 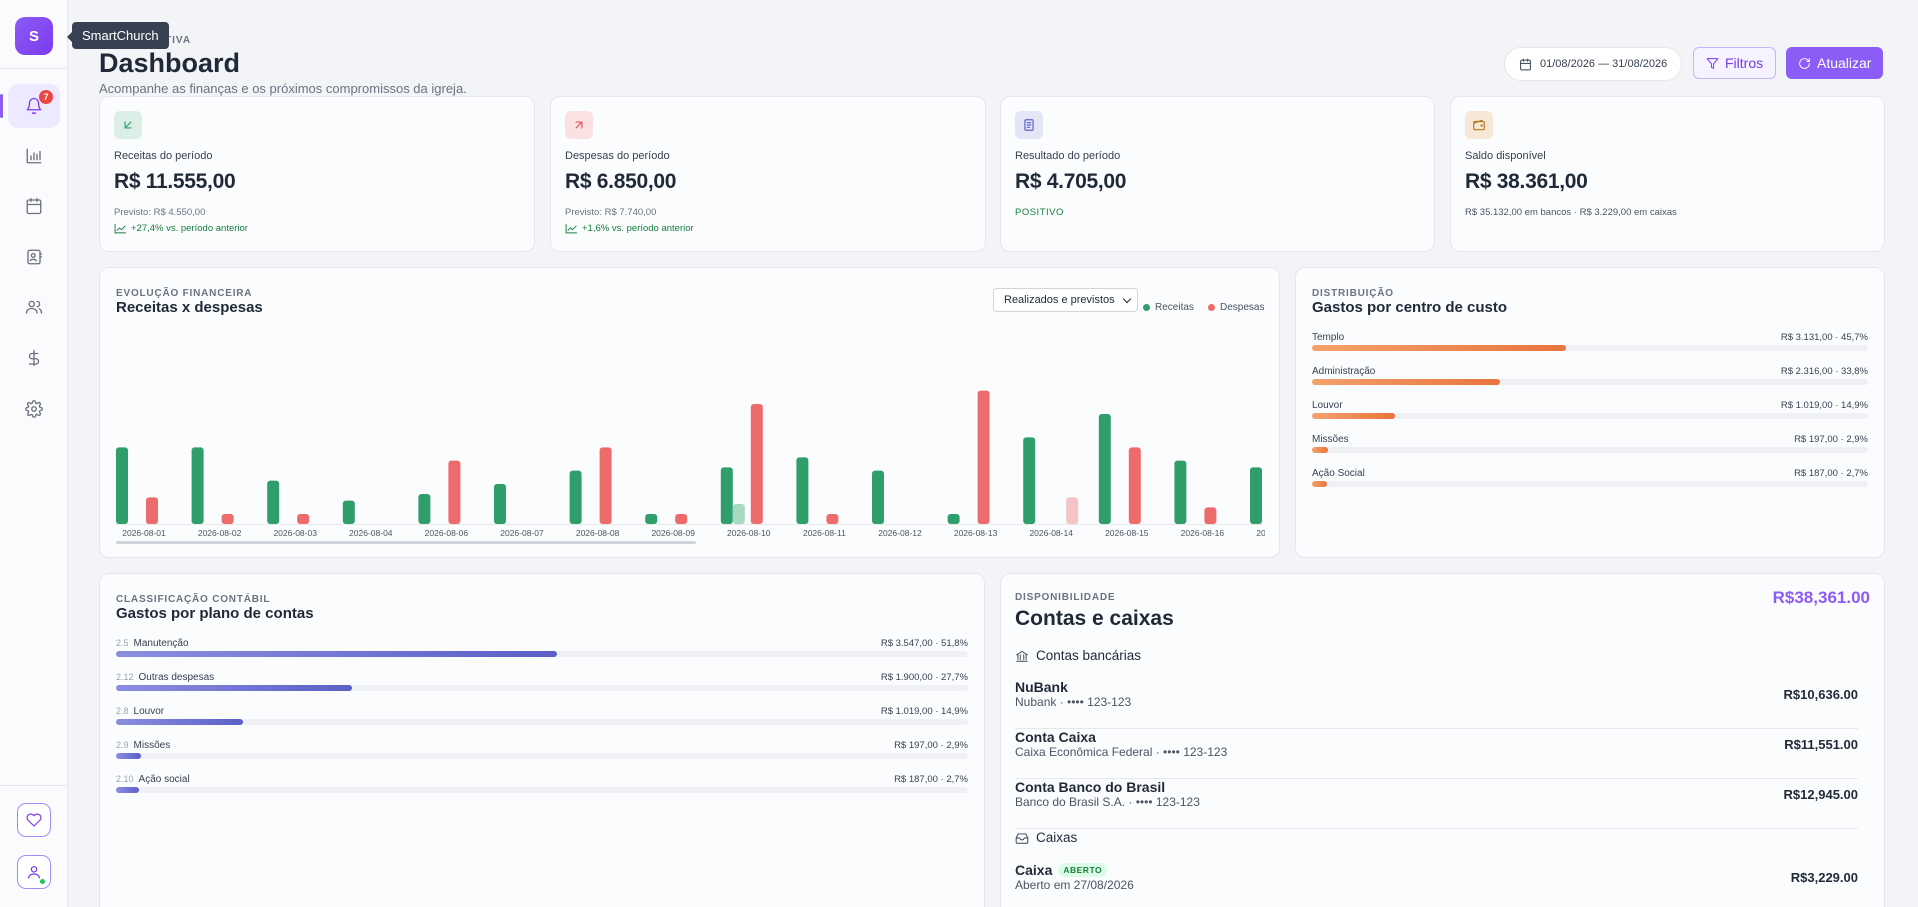 I want to click on kpi-trend: +27,4% vs. período anterior, so click(x=181, y=228).